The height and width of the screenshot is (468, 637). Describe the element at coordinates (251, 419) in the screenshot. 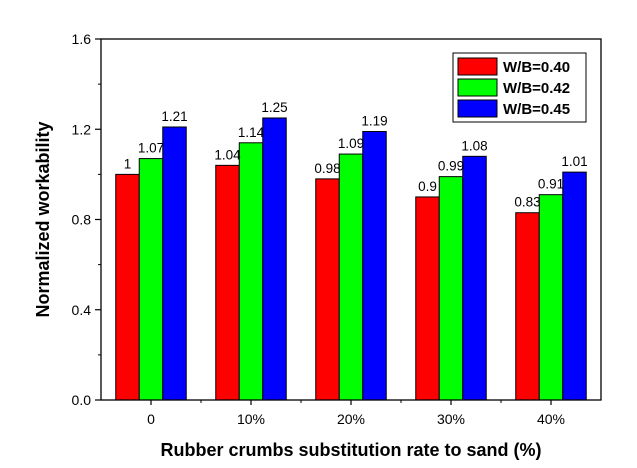

I see `x-tick-label: 10%` at that location.